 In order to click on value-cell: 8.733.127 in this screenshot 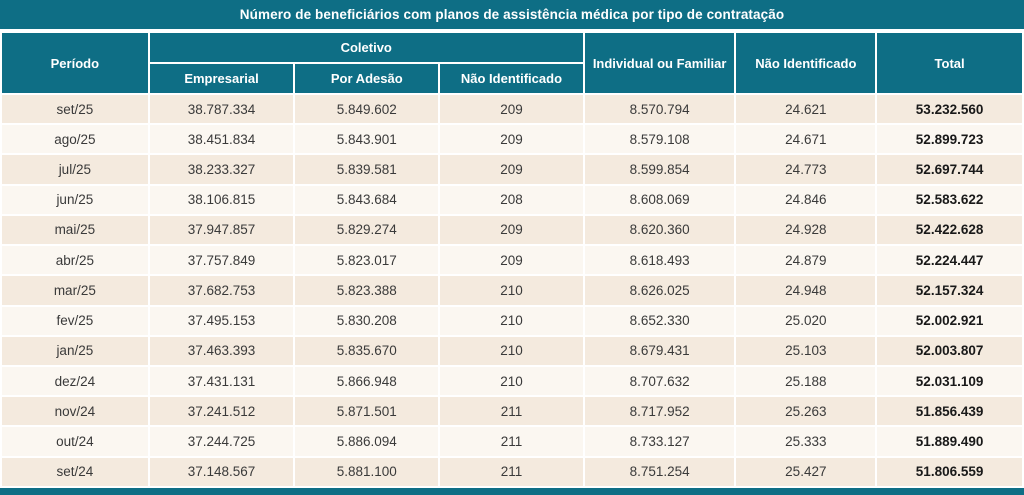, I will do `click(659, 441)`.